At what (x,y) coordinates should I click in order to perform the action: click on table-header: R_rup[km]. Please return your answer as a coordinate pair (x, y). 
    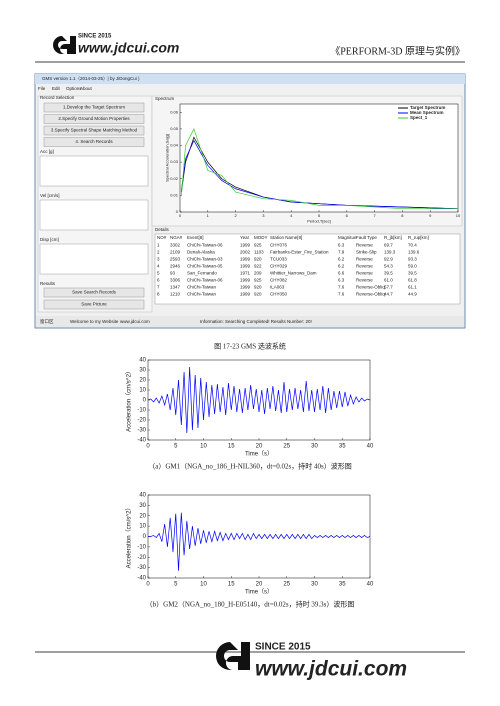
    Looking at the image, I should click on (418, 237).